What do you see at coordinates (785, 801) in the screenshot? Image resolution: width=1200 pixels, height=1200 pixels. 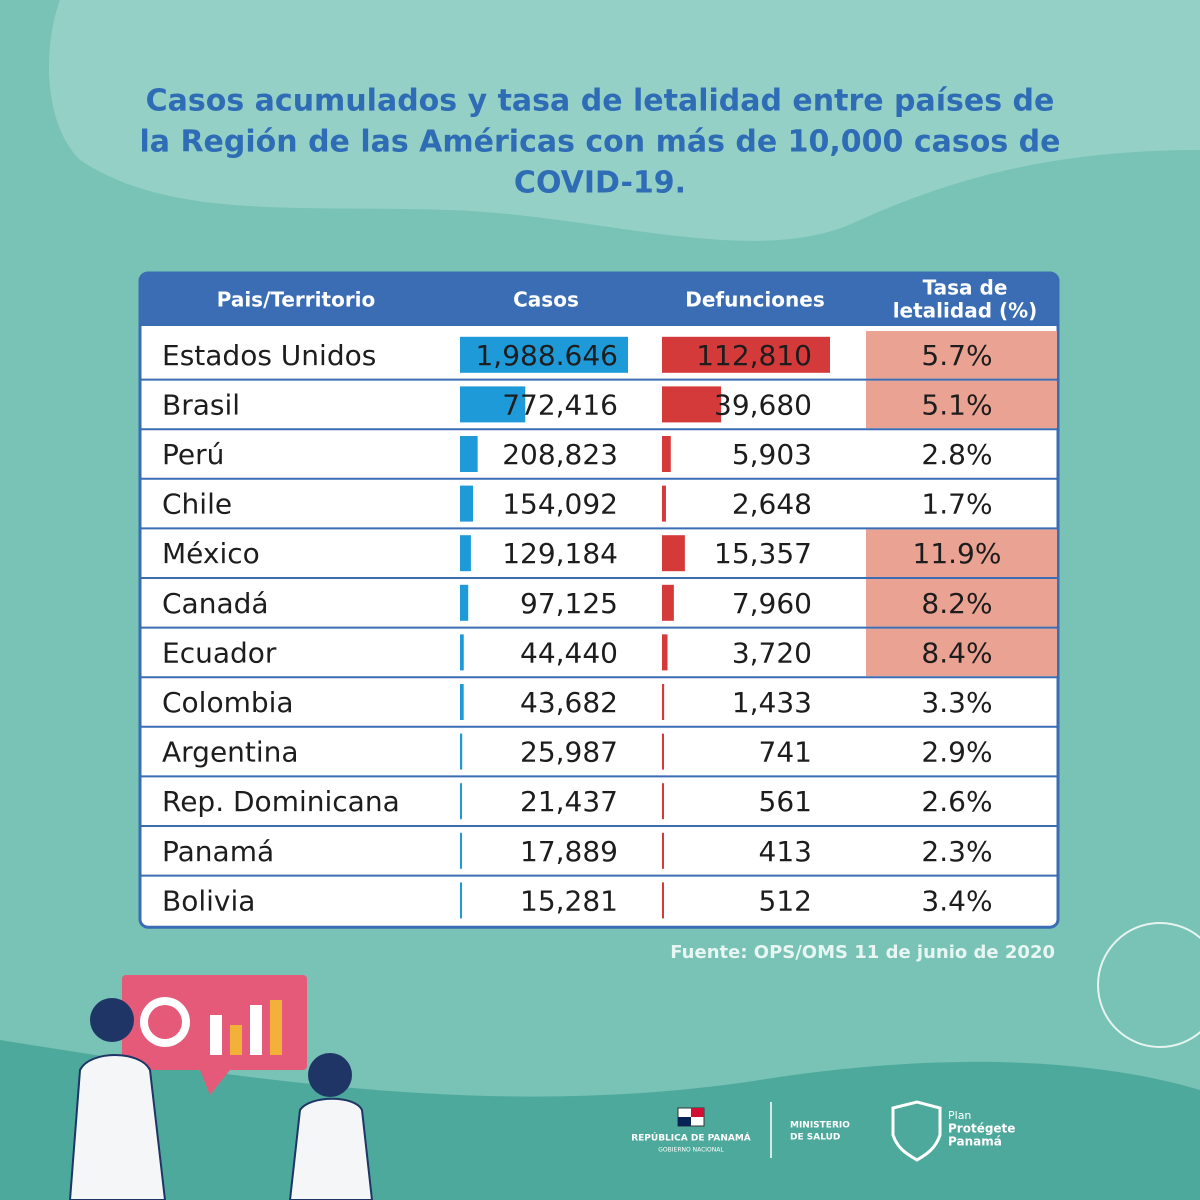 I see `deaths: 561` at bounding box center [785, 801].